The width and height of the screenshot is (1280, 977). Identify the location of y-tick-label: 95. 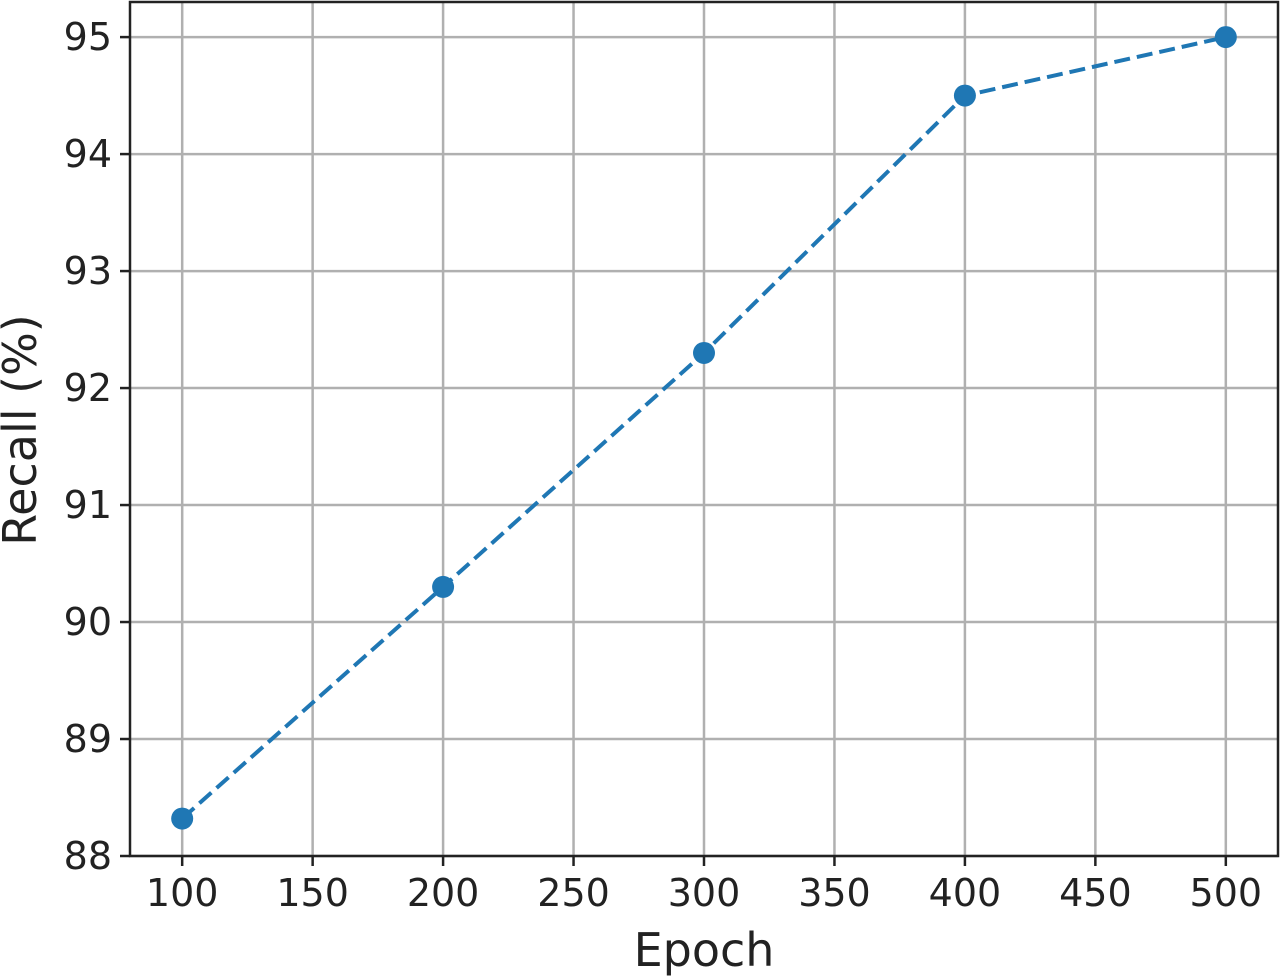
(88, 37).